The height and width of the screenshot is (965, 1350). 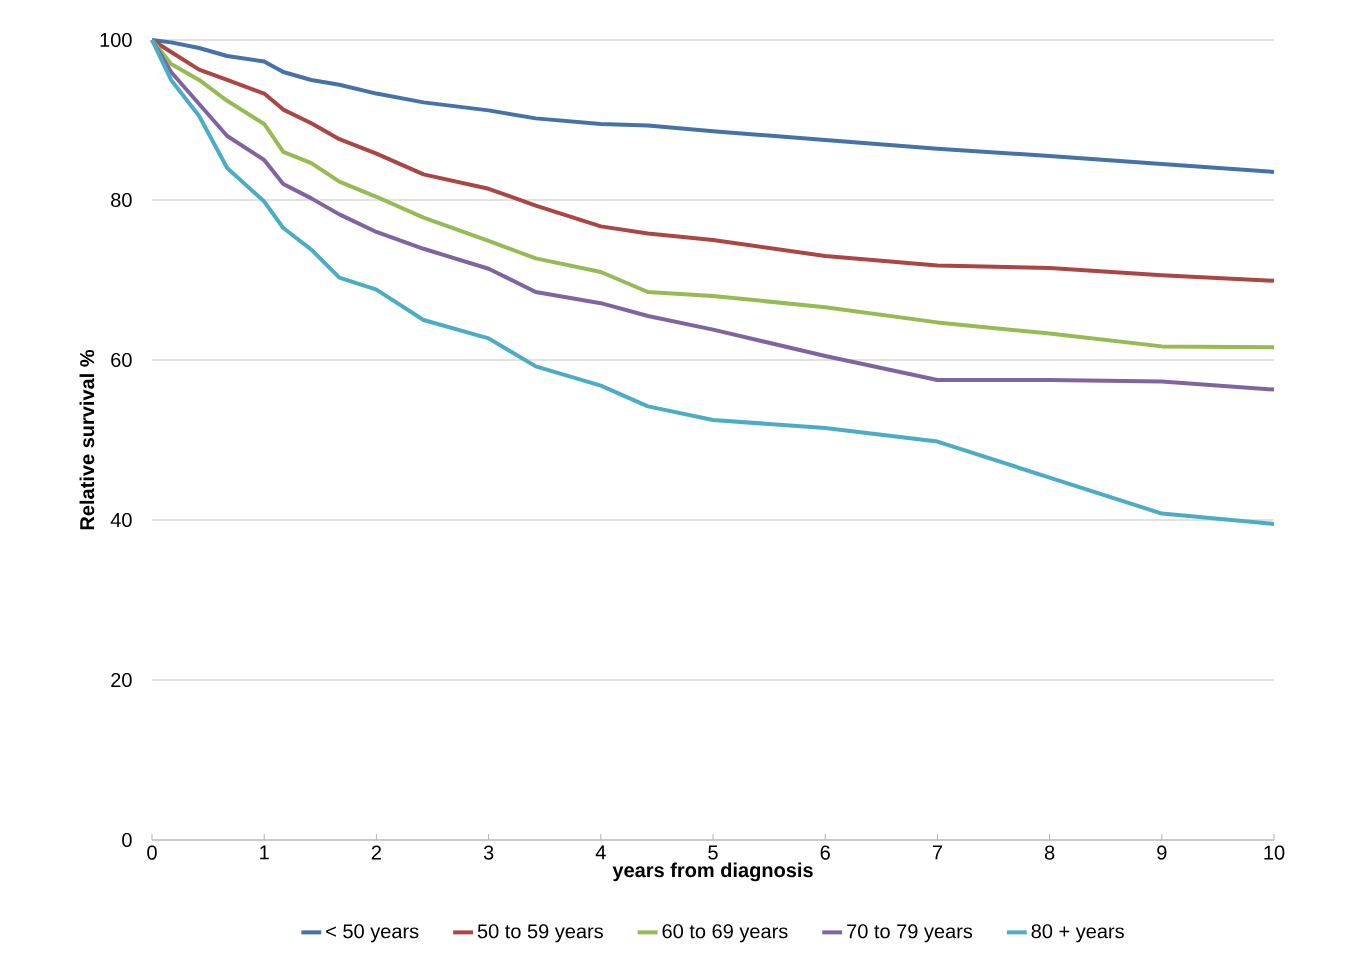 What do you see at coordinates (1162, 852) in the screenshot?
I see `x-tick-label: 9` at bounding box center [1162, 852].